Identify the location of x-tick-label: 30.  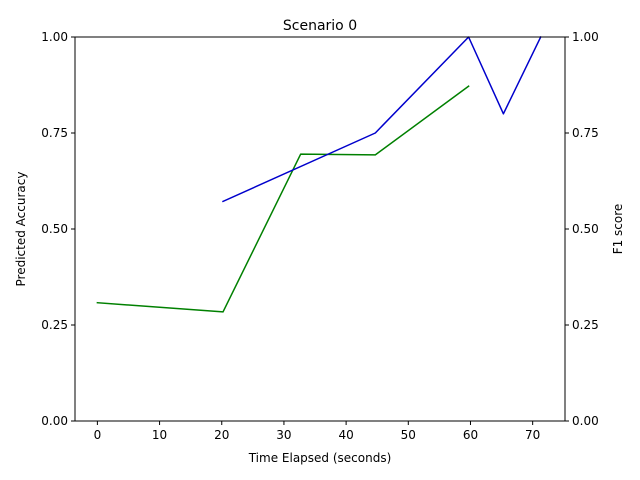
(283, 435).